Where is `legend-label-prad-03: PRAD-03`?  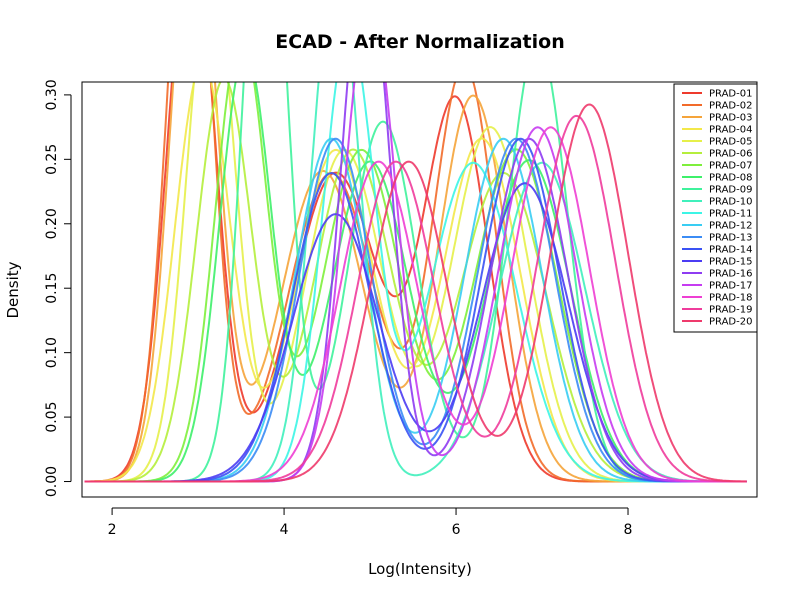 legend-label-prad-03: PRAD-03 is located at coordinates (730, 118).